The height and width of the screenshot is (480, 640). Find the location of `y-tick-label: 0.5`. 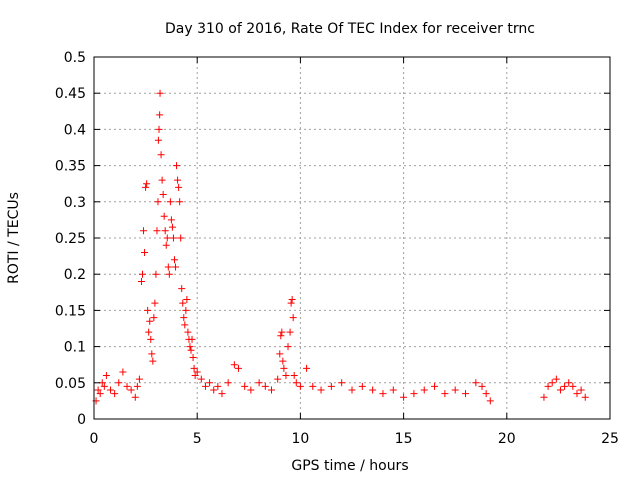

y-tick-label: 0.5 is located at coordinates (75, 58).